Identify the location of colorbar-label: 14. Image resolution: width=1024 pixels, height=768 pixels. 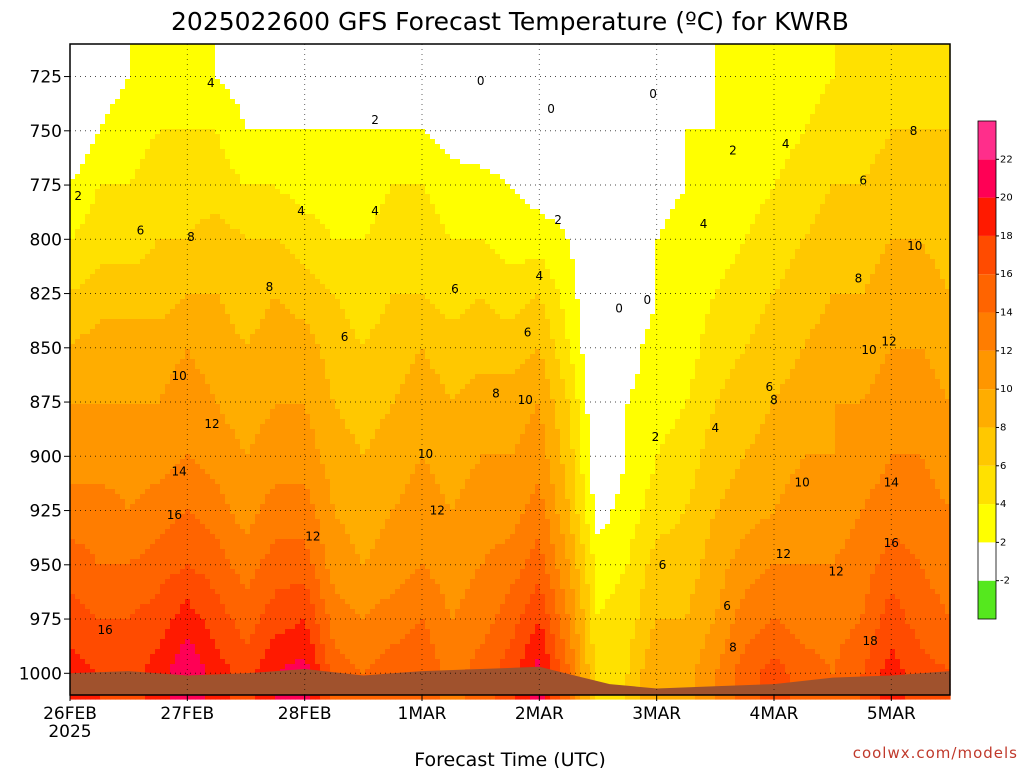
(1006, 313).